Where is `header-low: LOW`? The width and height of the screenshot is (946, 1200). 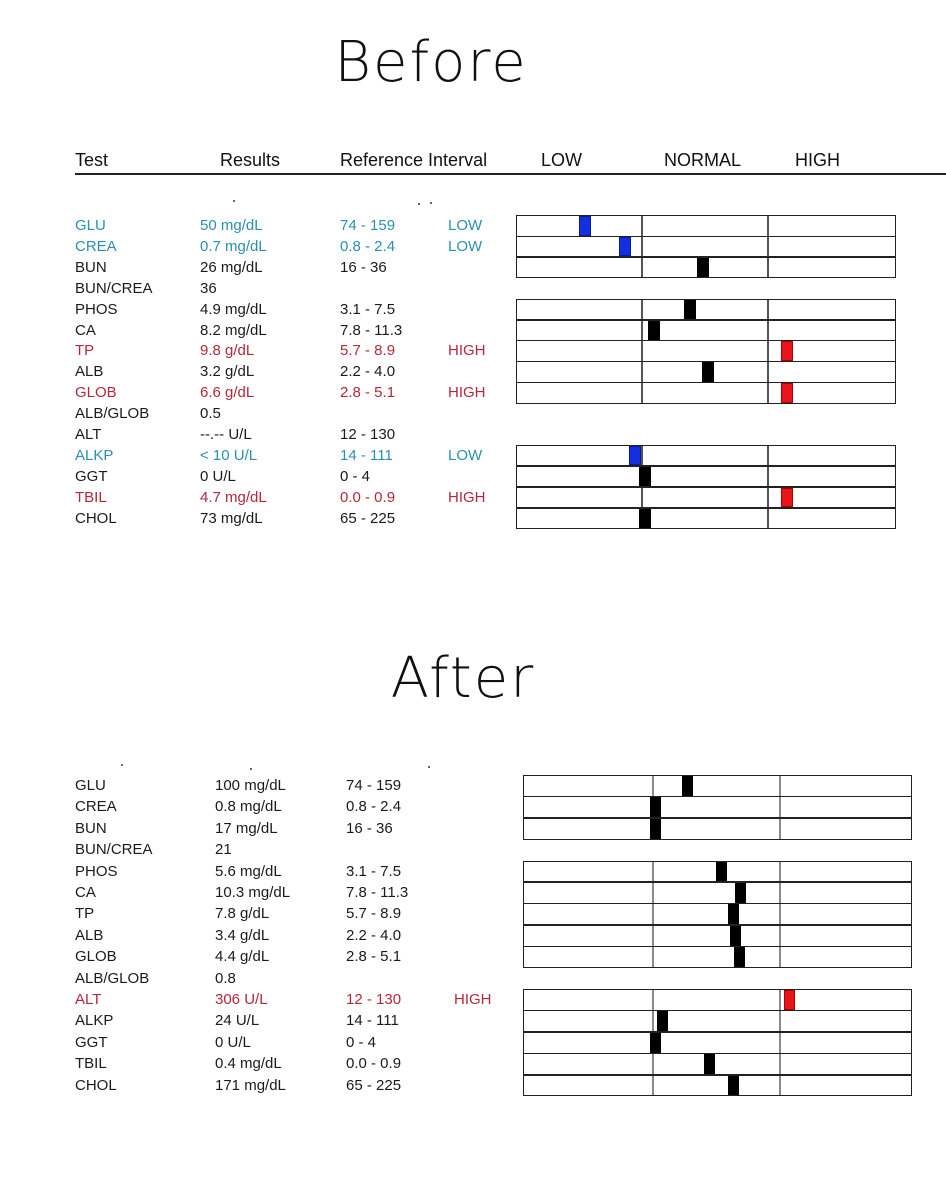
header-low: LOW is located at coordinates (562, 160).